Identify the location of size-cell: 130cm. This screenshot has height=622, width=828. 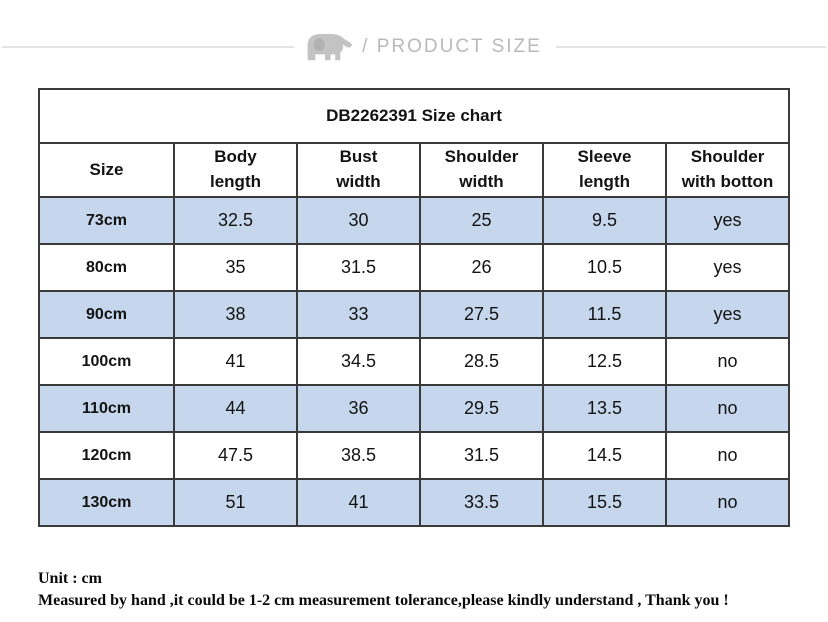
(106, 502).